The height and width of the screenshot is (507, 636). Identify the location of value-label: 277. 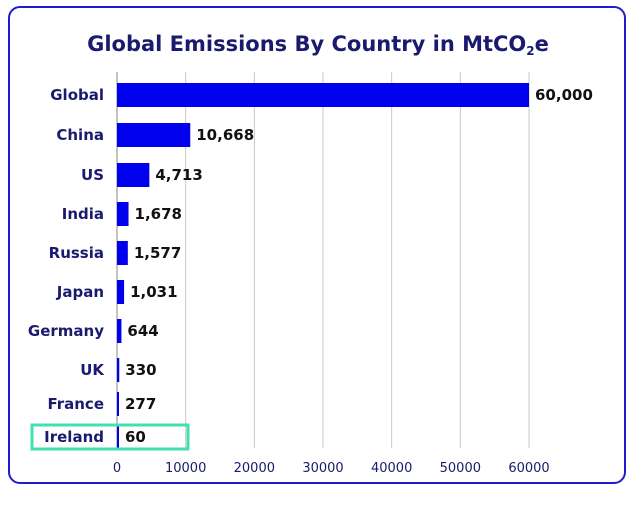
(140, 404).